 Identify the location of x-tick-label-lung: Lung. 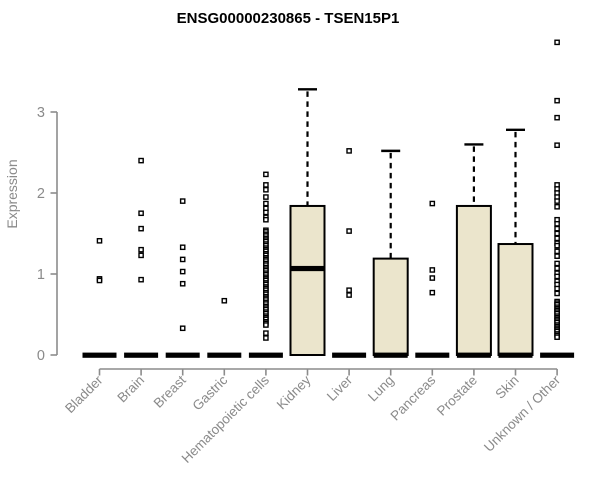
(381, 389).